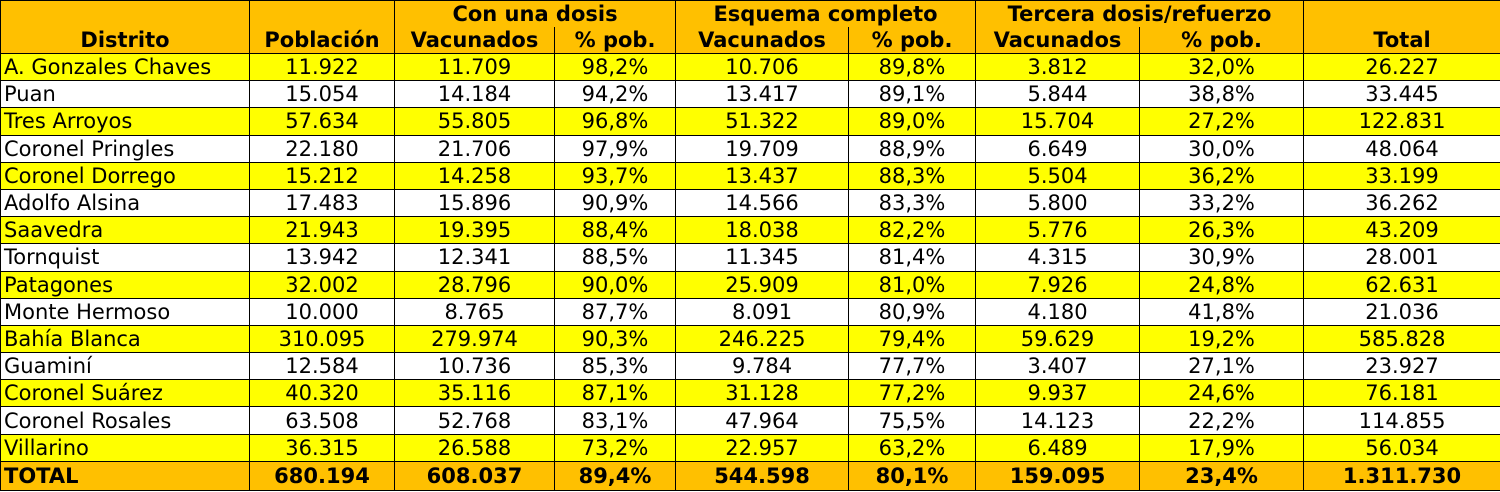 Image resolution: width=1500 pixels, height=492 pixels. What do you see at coordinates (1401, 339) in the screenshot?
I see `cell-total: 585.828` at bounding box center [1401, 339].